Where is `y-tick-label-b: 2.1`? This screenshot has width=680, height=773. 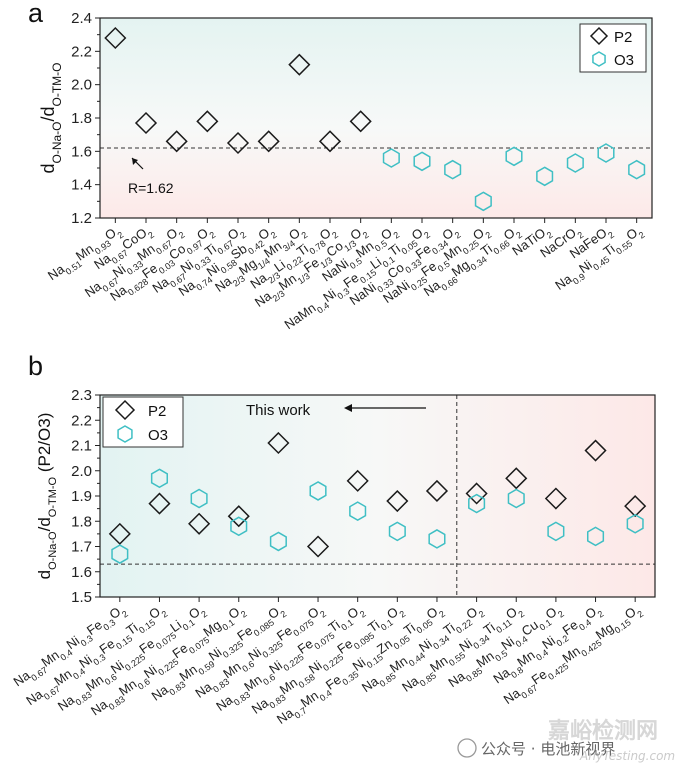 y-tick-label-b: 2.1 is located at coordinates (81, 446).